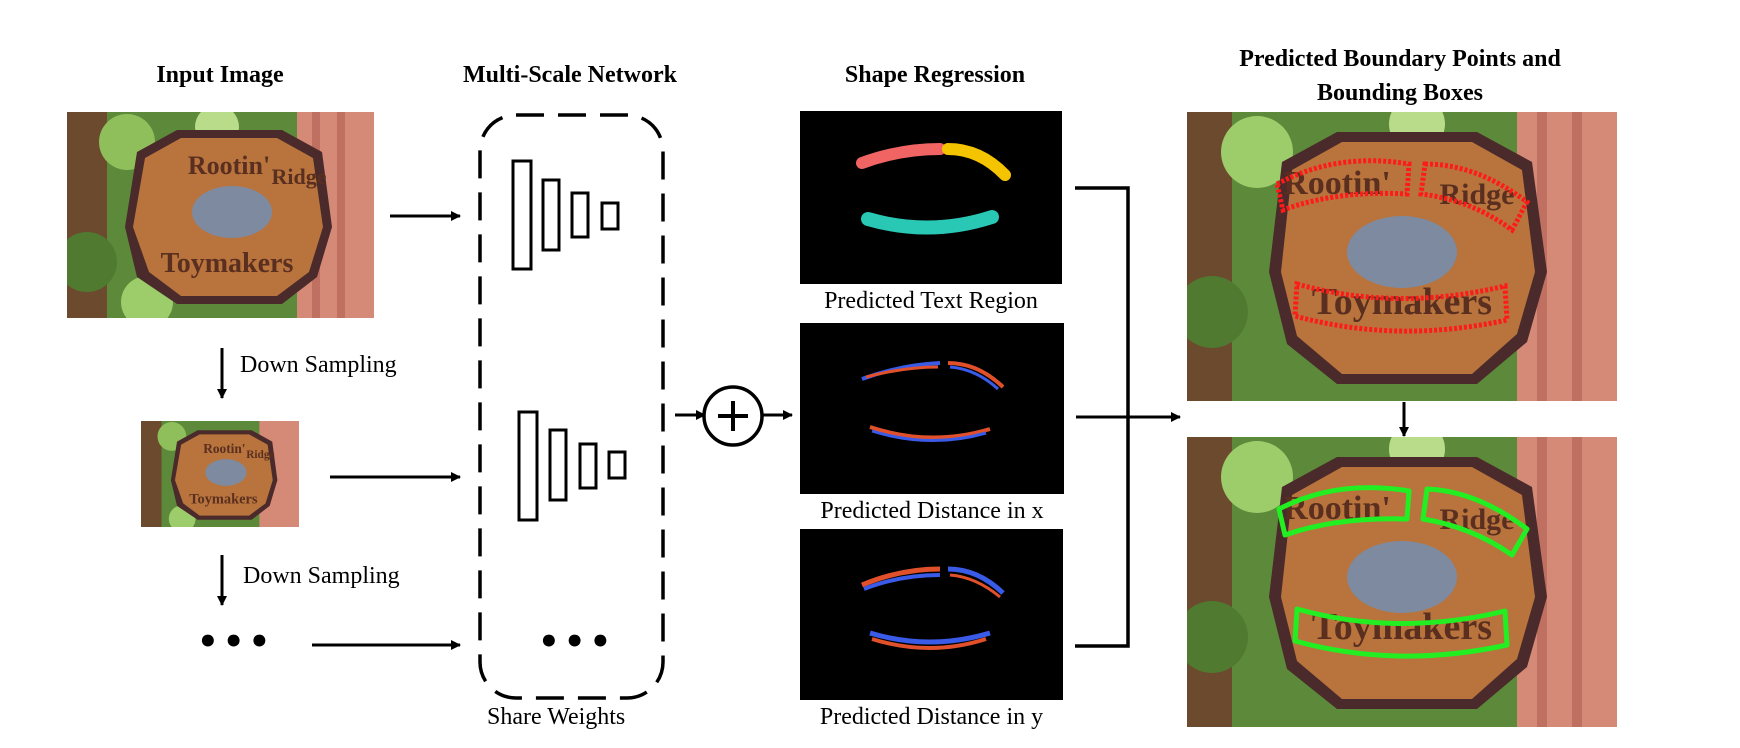 The image size is (1740, 748). I want to click on output-bounding-boxes-image: Rootin' Ridge Toymakers, so click(1402, 582).